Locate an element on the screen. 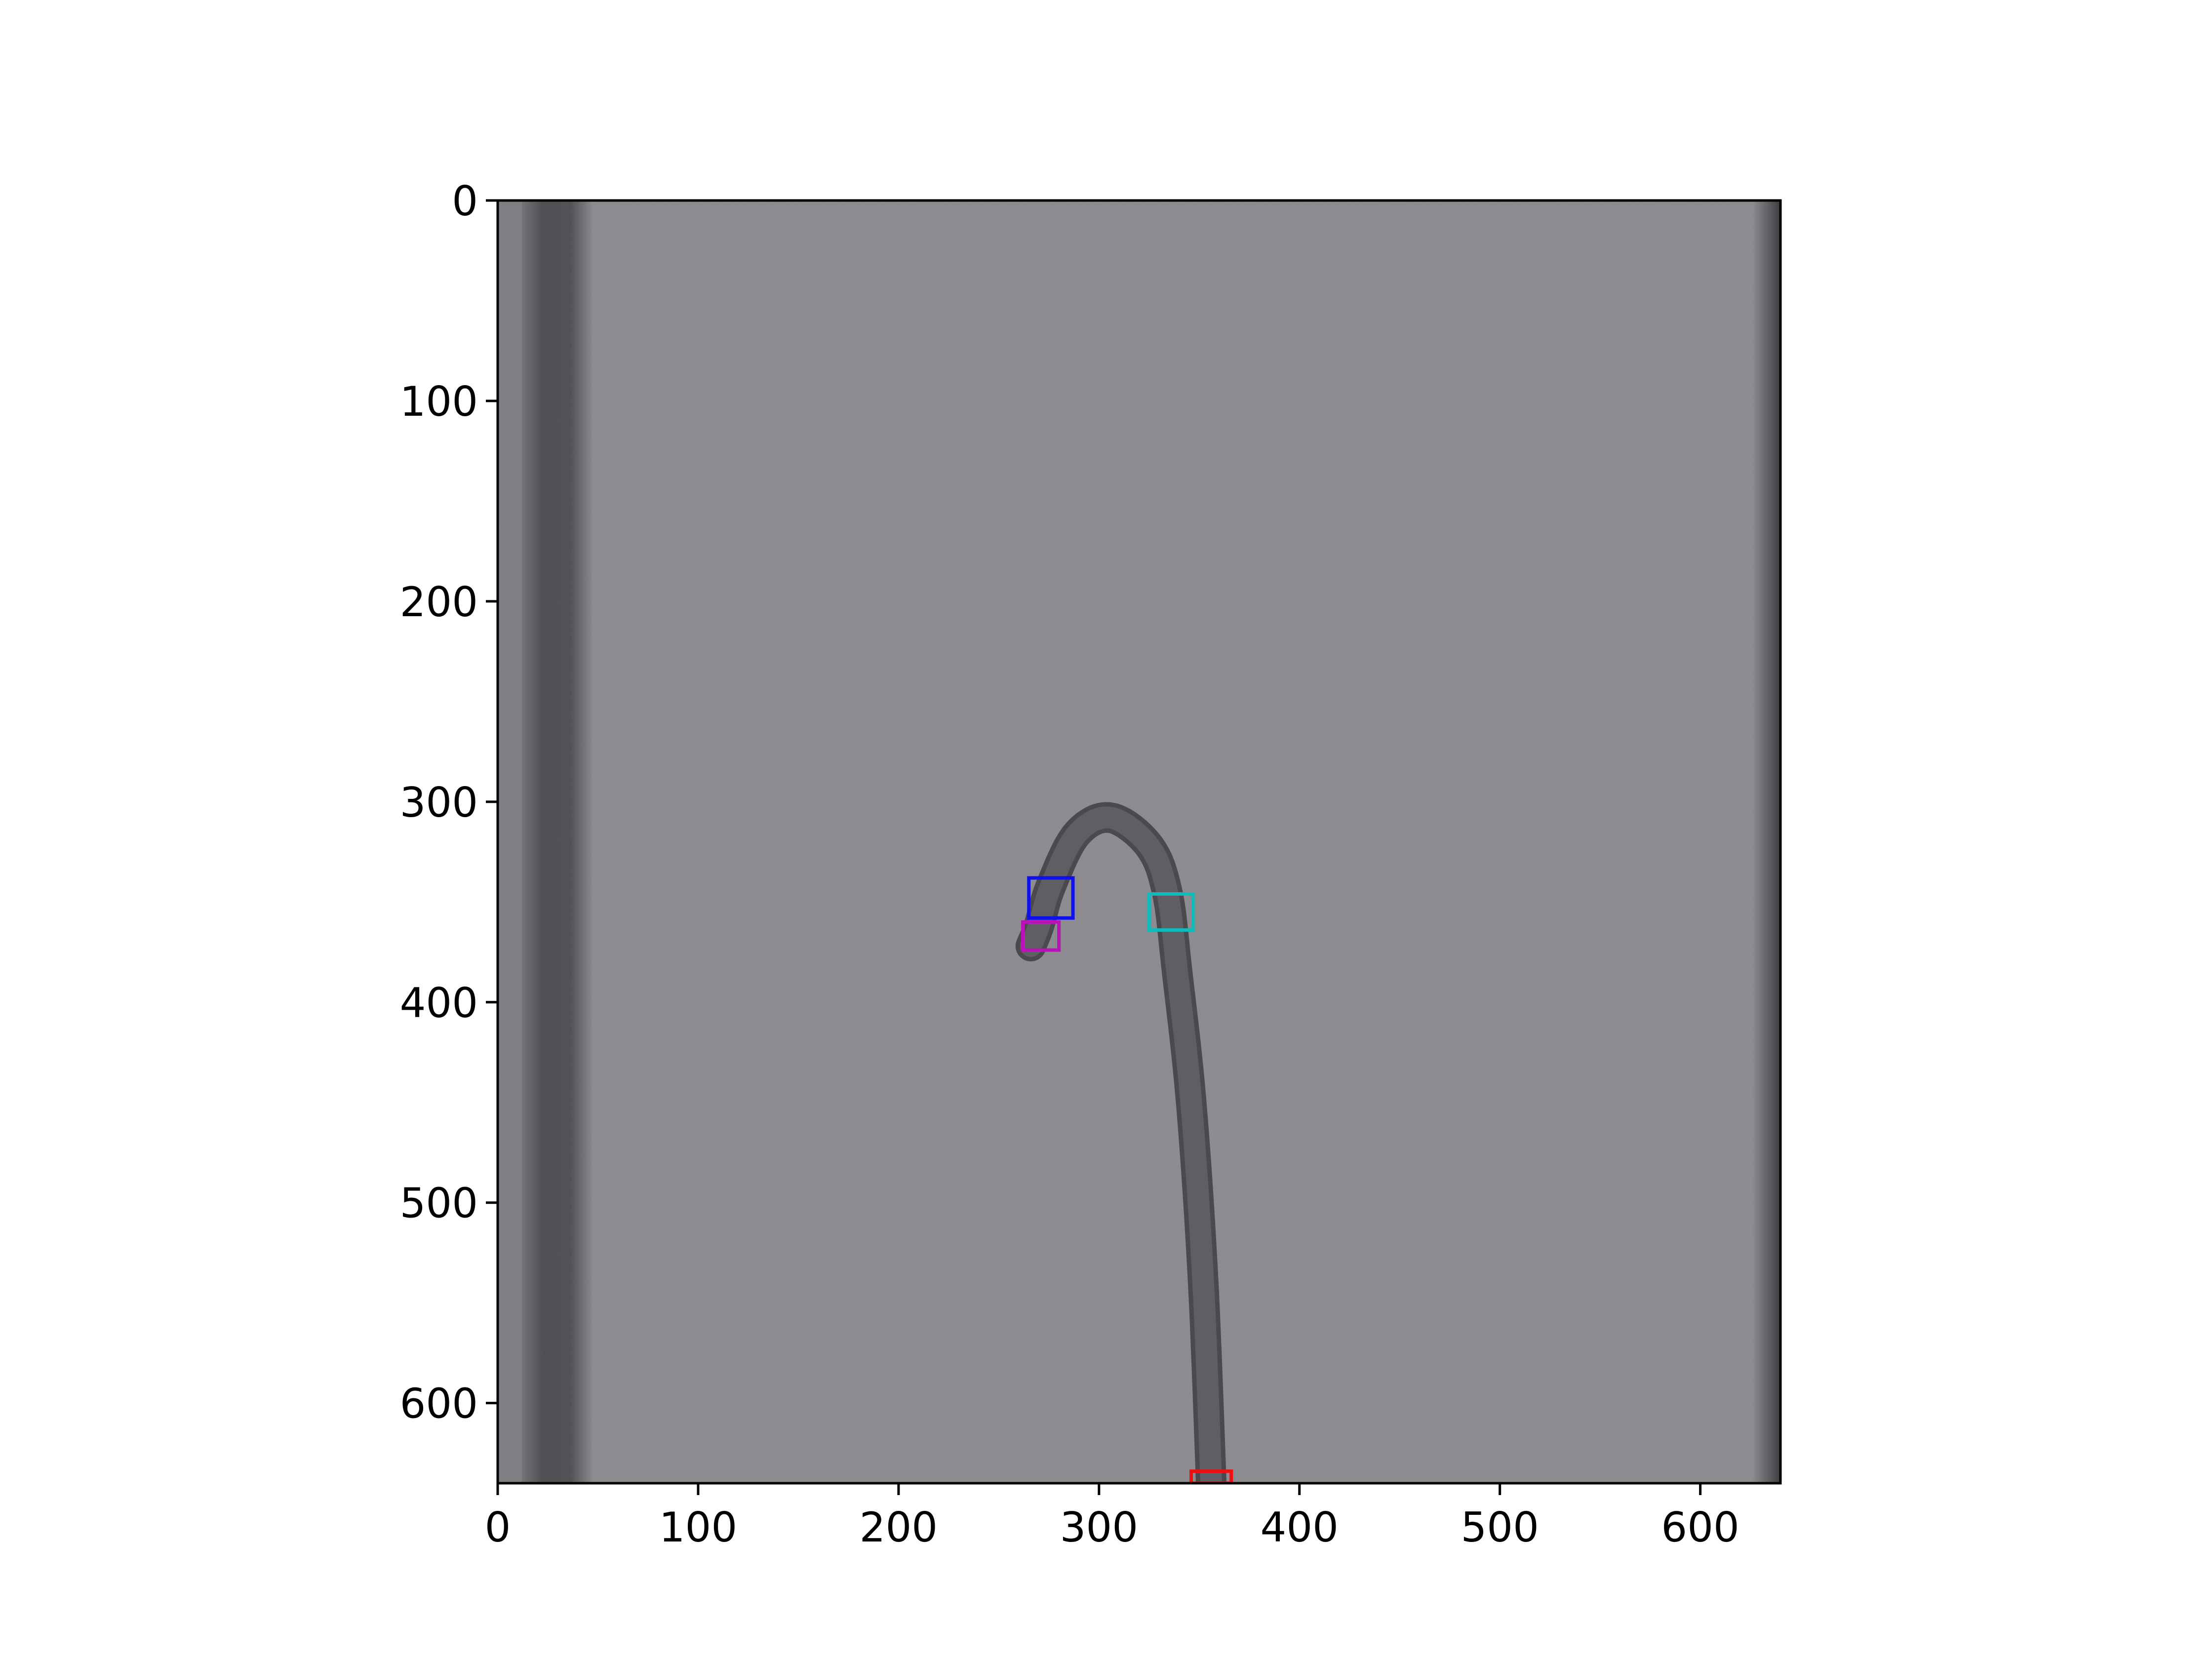 The width and height of the screenshot is (2212, 1659). y-tick-label: 200 is located at coordinates (439, 602).